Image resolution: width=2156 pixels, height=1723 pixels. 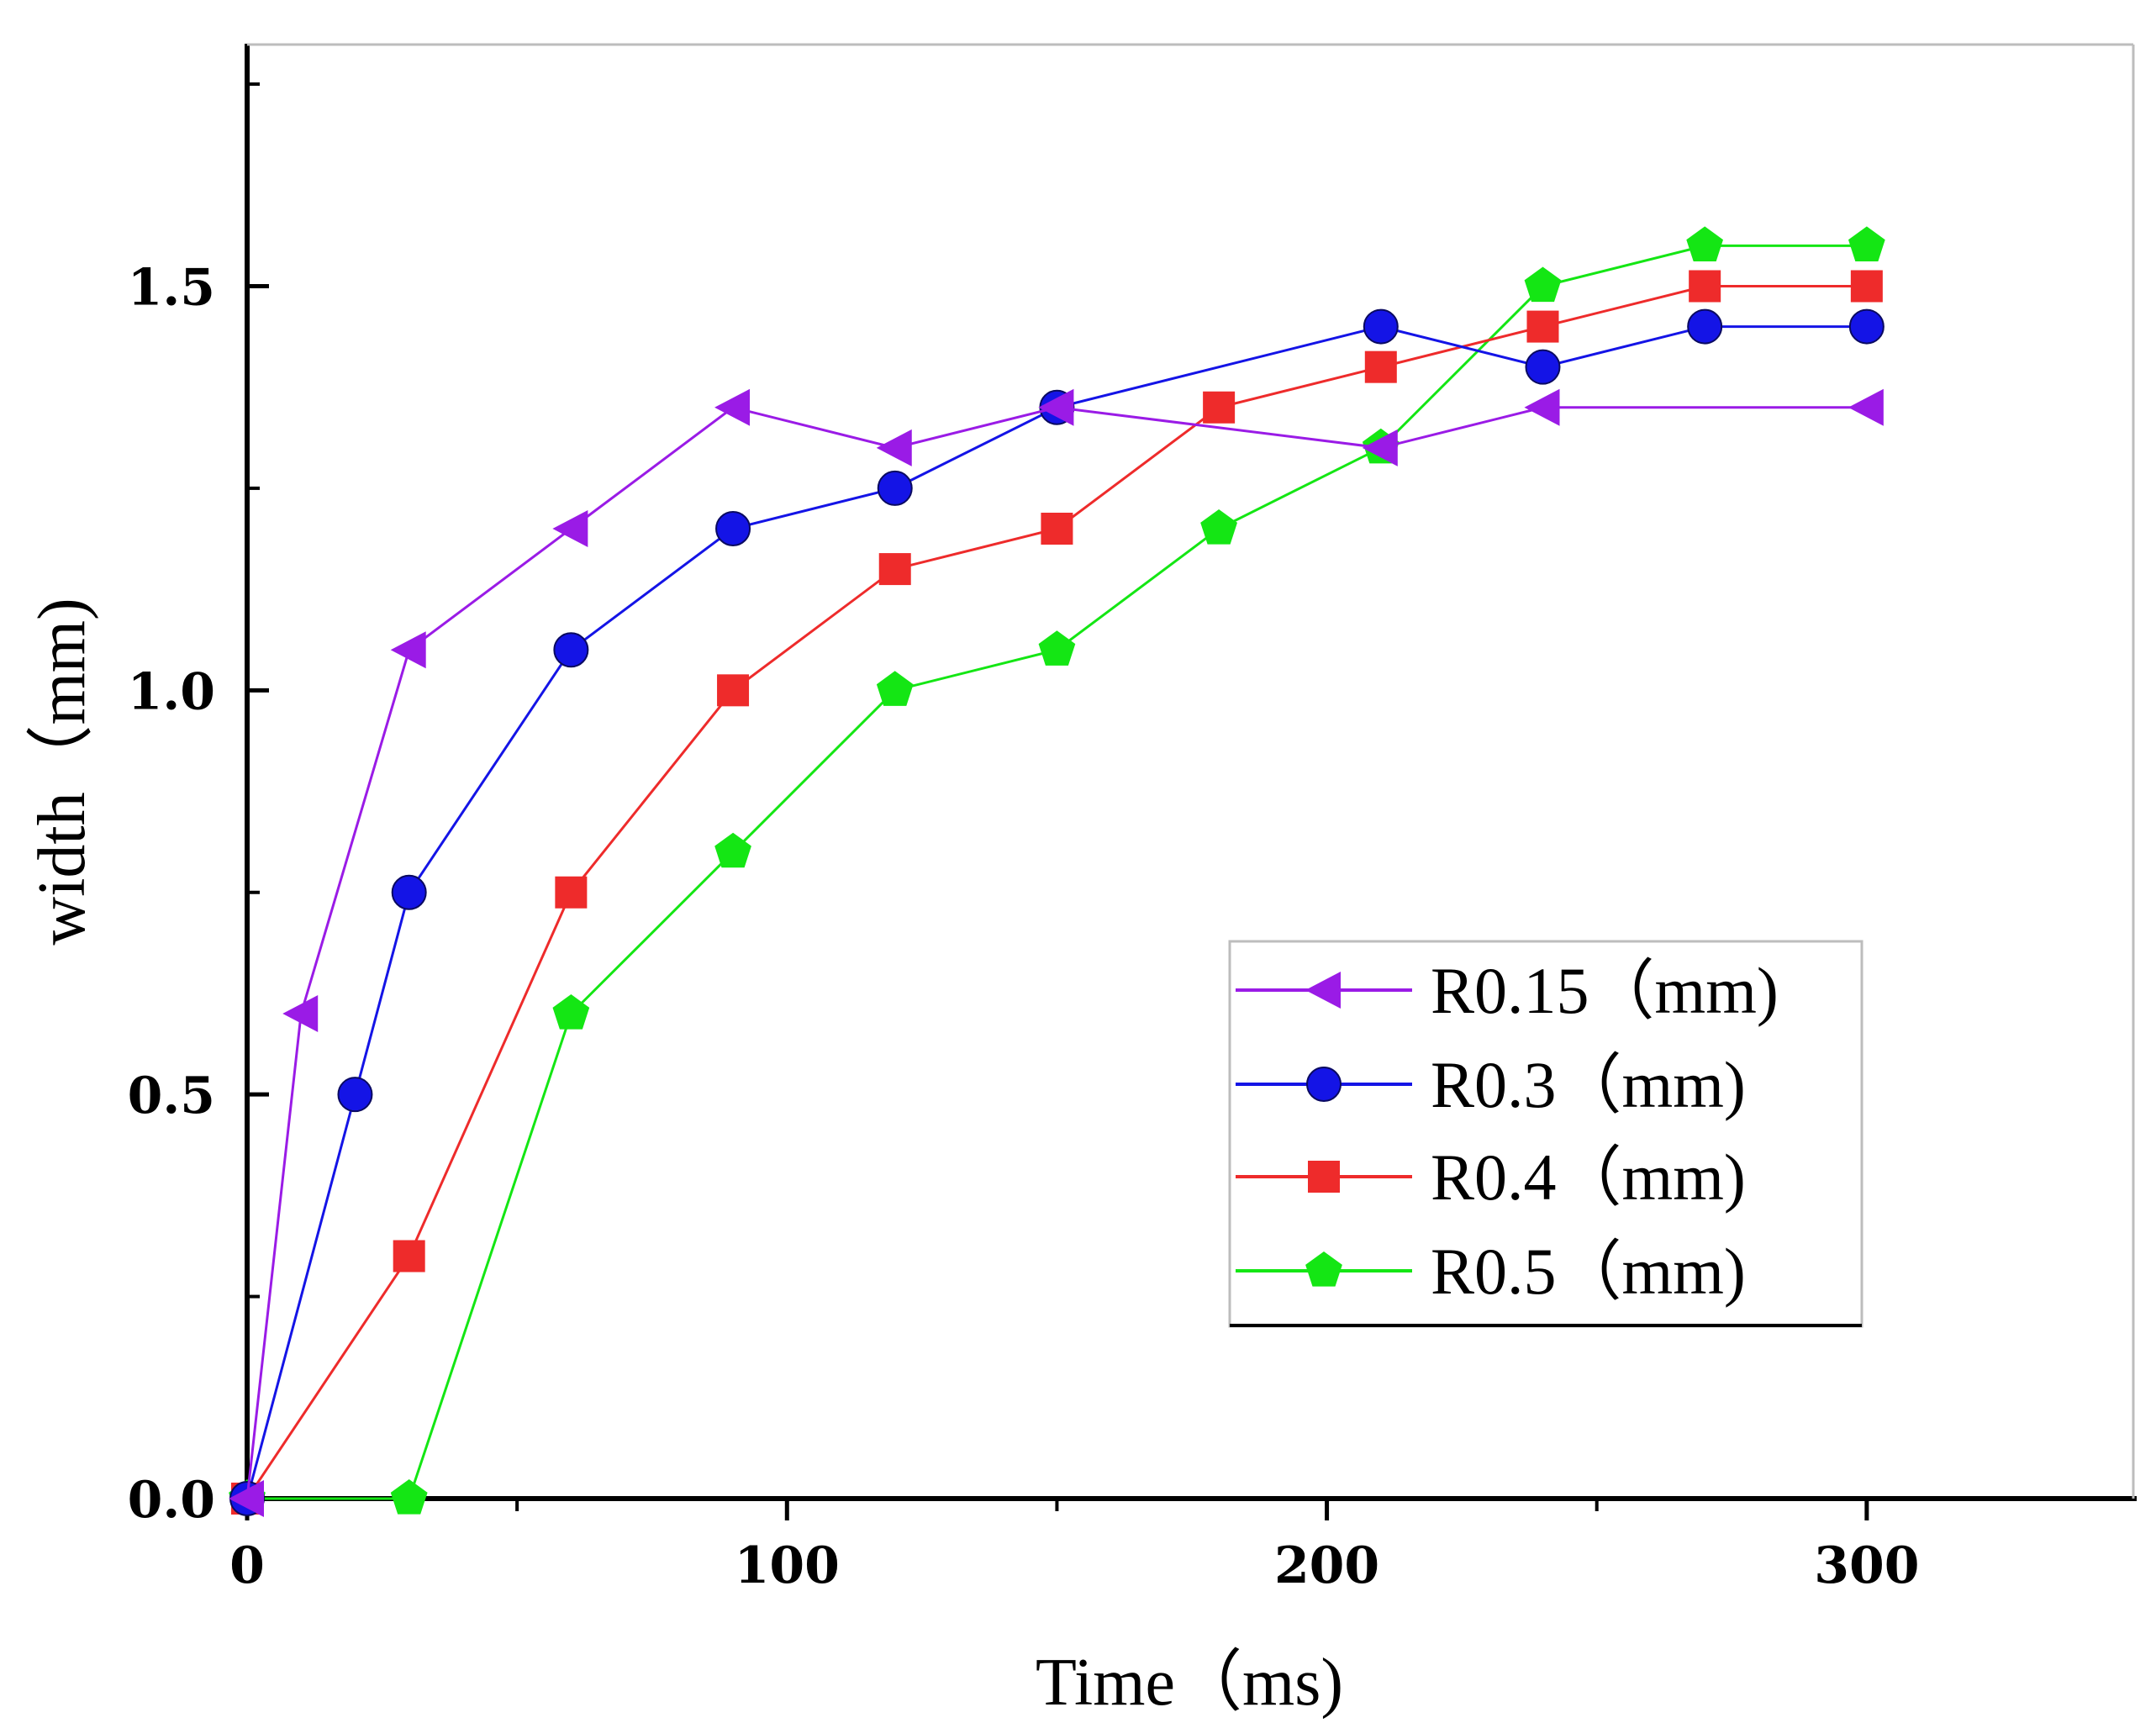 What do you see at coordinates (1588, 1271) in the screenshot?
I see `legend-label: R0.5（mm)` at bounding box center [1588, 1271].